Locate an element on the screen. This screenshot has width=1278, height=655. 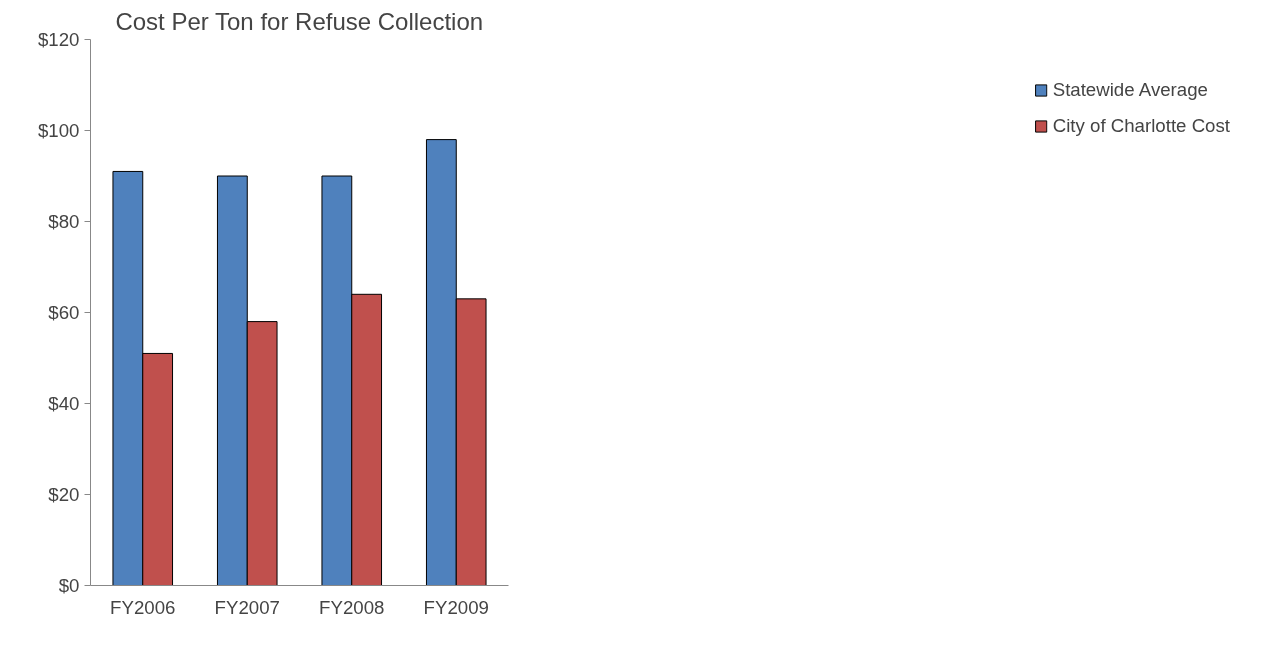
x-tick-label: FY2008 is located at coordinates (352, 607).